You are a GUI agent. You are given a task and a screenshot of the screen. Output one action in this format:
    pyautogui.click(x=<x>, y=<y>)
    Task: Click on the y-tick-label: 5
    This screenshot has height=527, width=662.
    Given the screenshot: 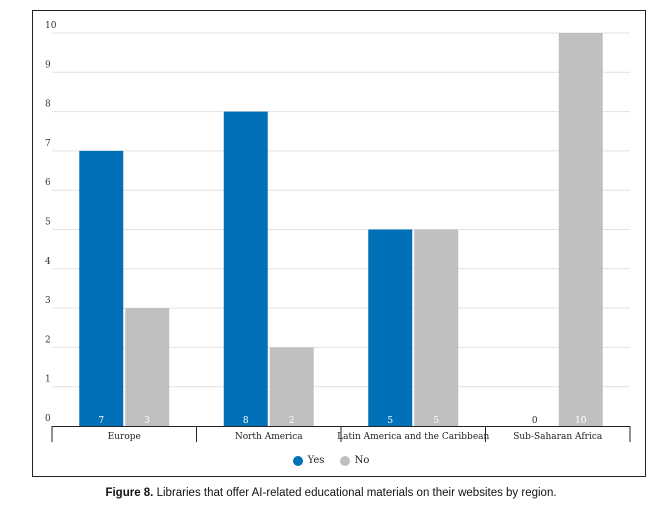 What is the action you would take?
    pyautogui.click(x=48, y=223)
    